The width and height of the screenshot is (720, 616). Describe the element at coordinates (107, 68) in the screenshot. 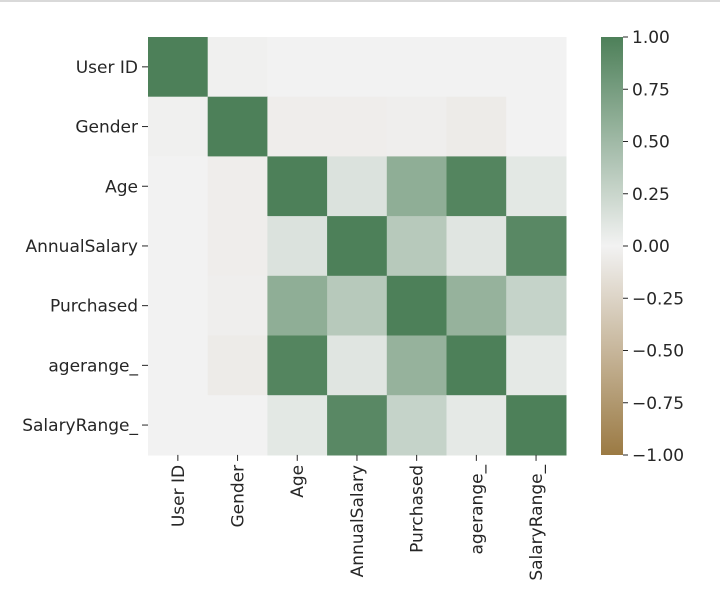

I see `y-tick-label-user-id: User ID` at that location.